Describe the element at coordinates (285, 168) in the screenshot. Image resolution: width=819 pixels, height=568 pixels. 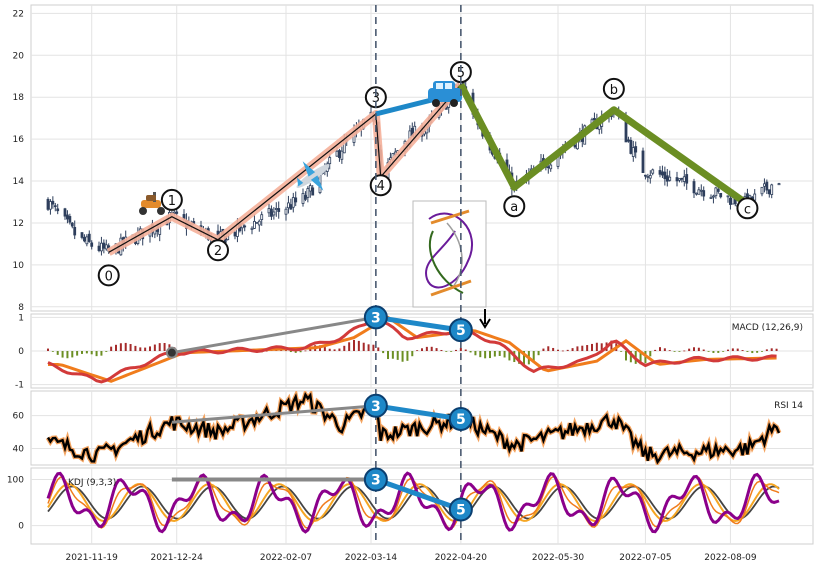
I see `impulse-wave-line` at that location.